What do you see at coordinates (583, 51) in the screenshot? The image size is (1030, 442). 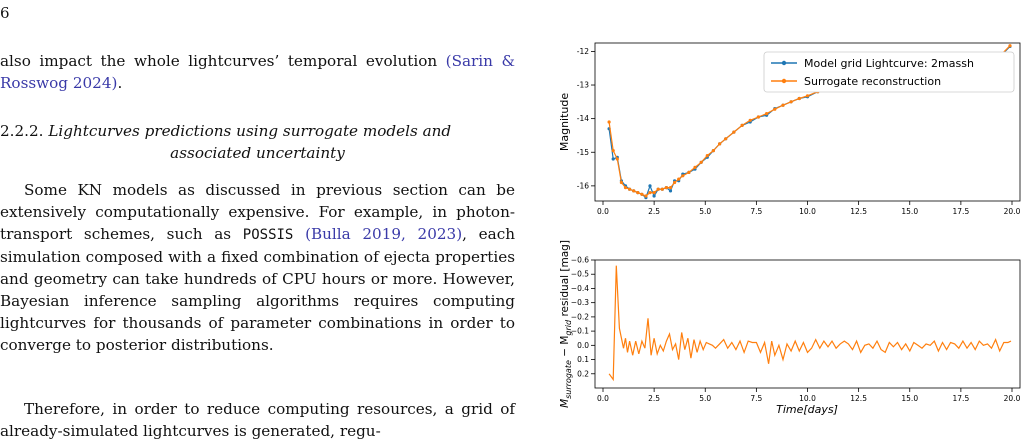 I see `y-tick-label: -12` at bounding box center [583, 51].